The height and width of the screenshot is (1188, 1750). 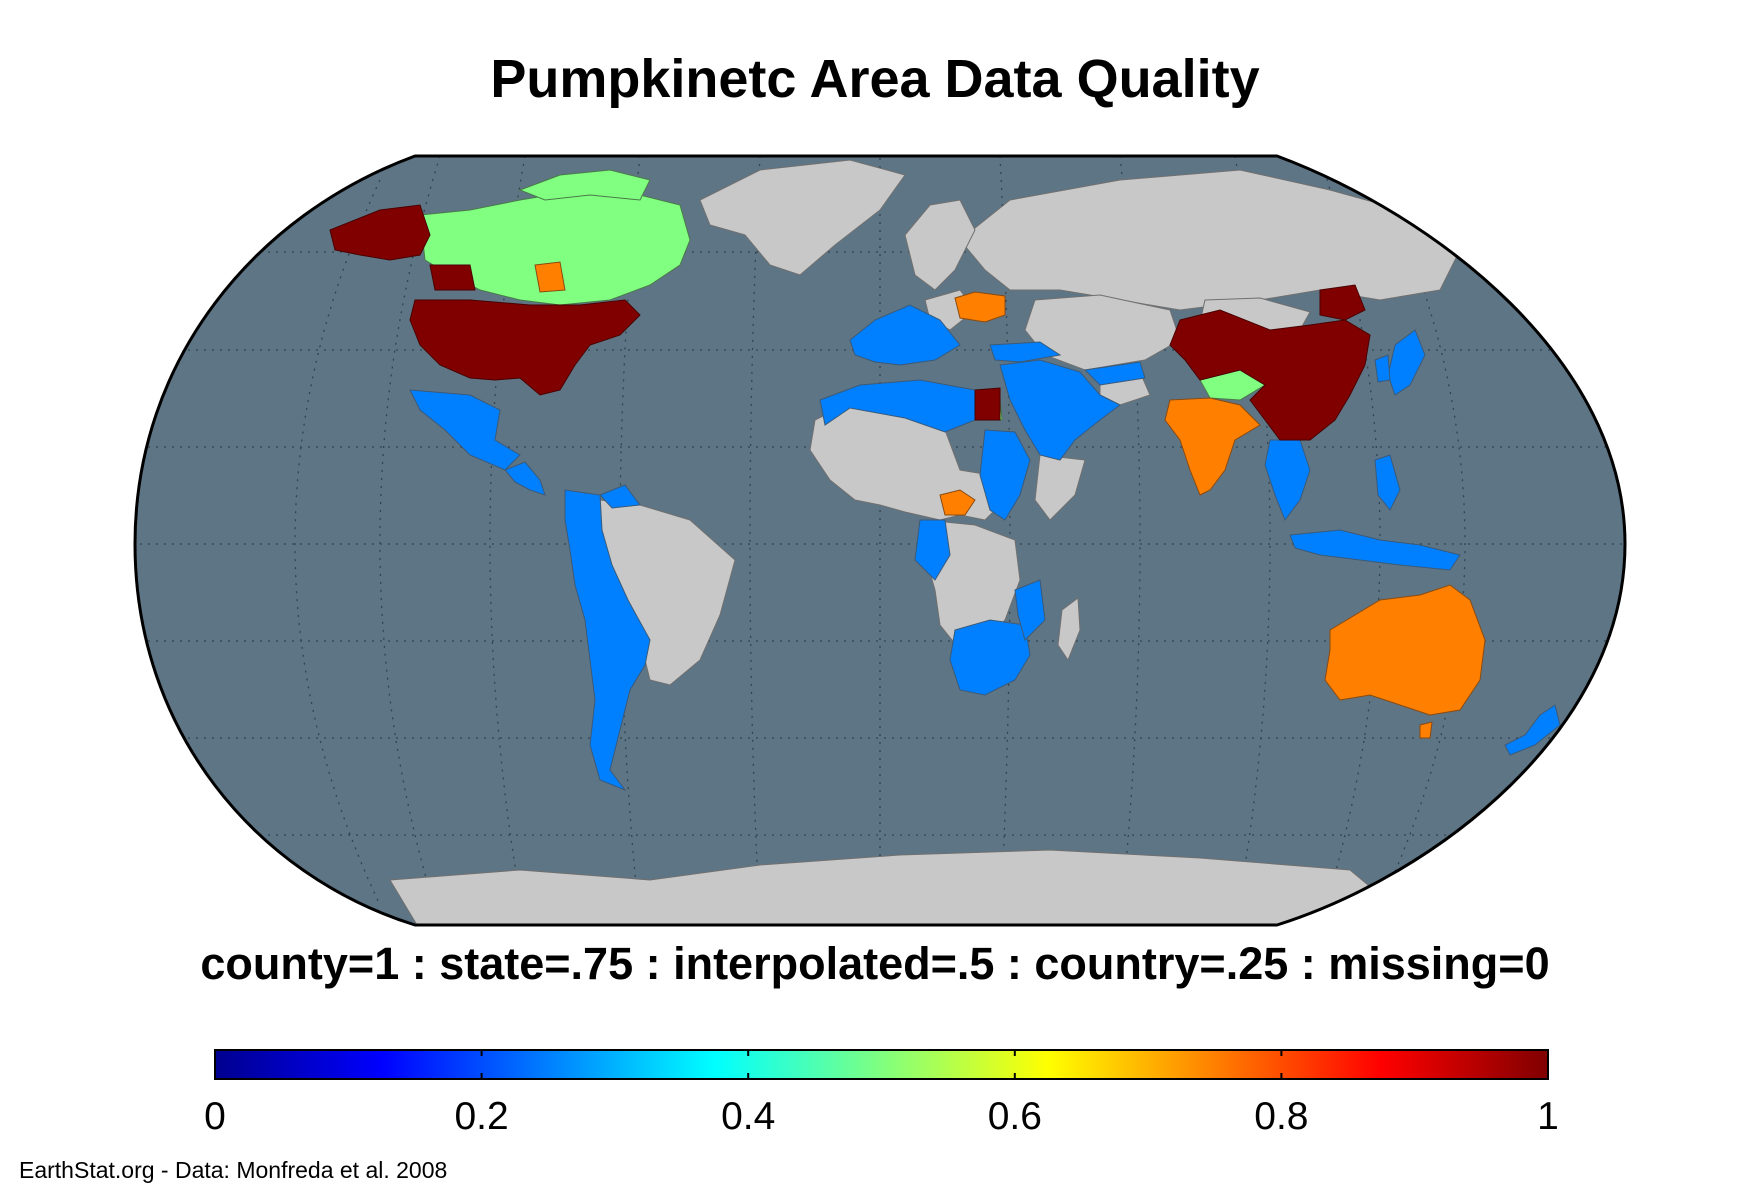 I want to click on region-ukraine, so click(x=980, y=307).